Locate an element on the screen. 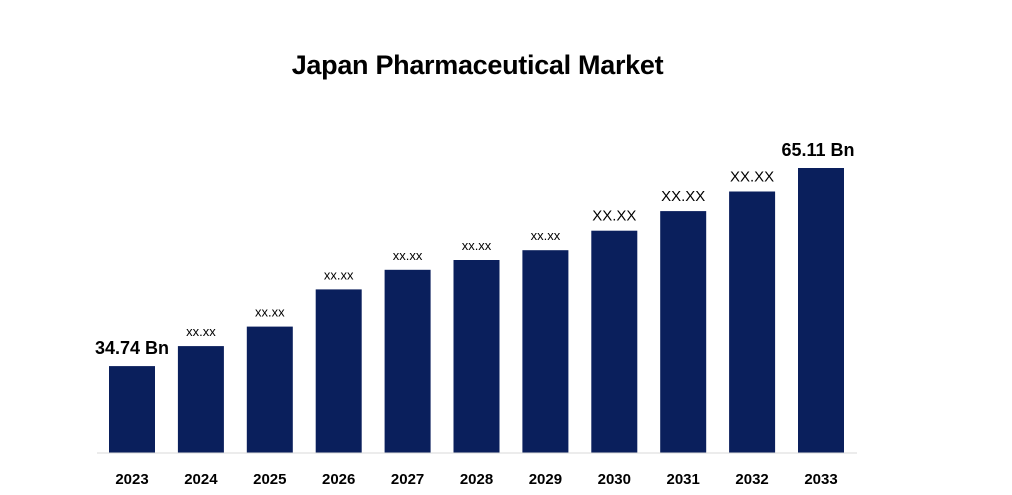 This screenshot has width=1012, height=495. data-label-2025: xx.xx is located at coordinates (270, 312).